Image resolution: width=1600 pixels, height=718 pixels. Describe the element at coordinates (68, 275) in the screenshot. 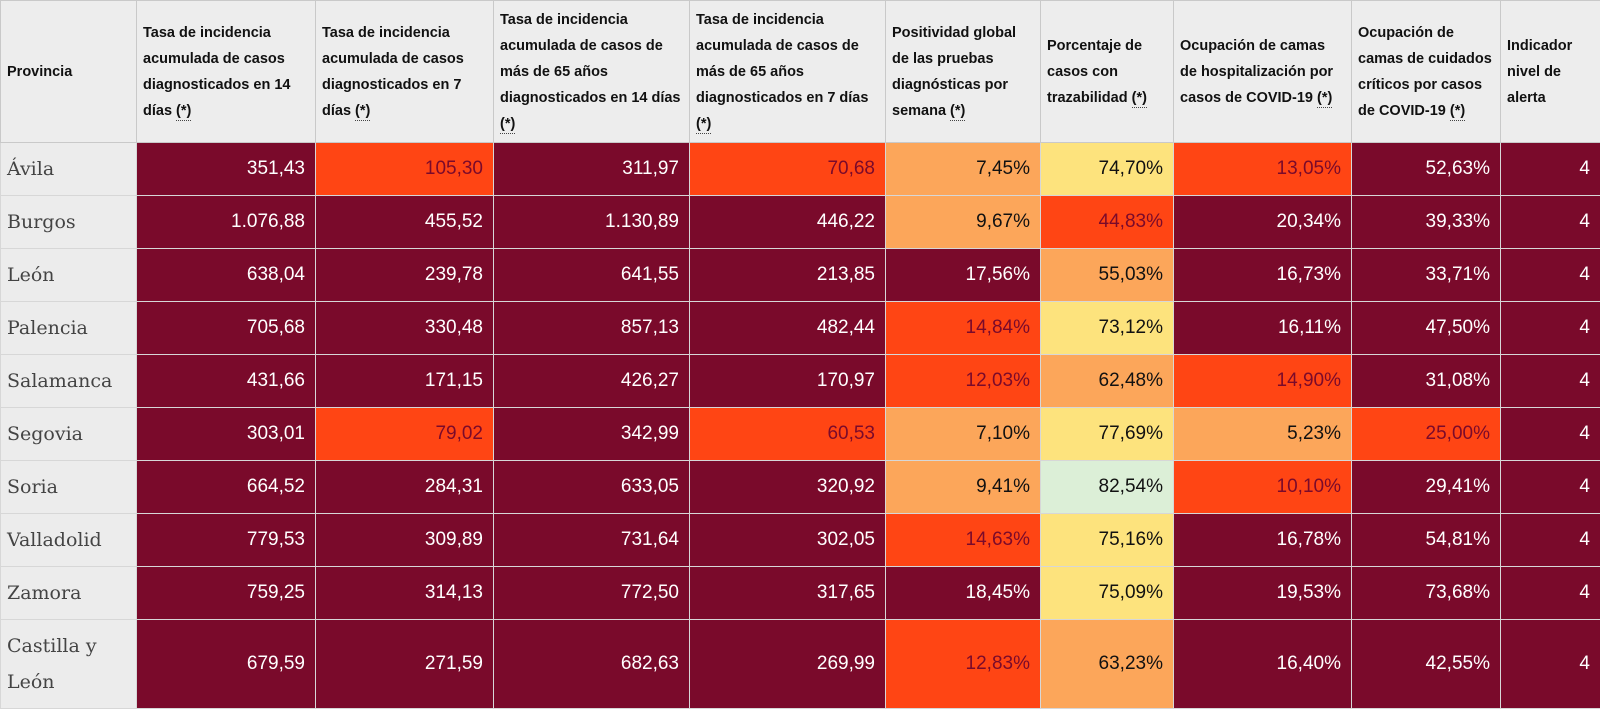

I see `province-name: León` at that location.